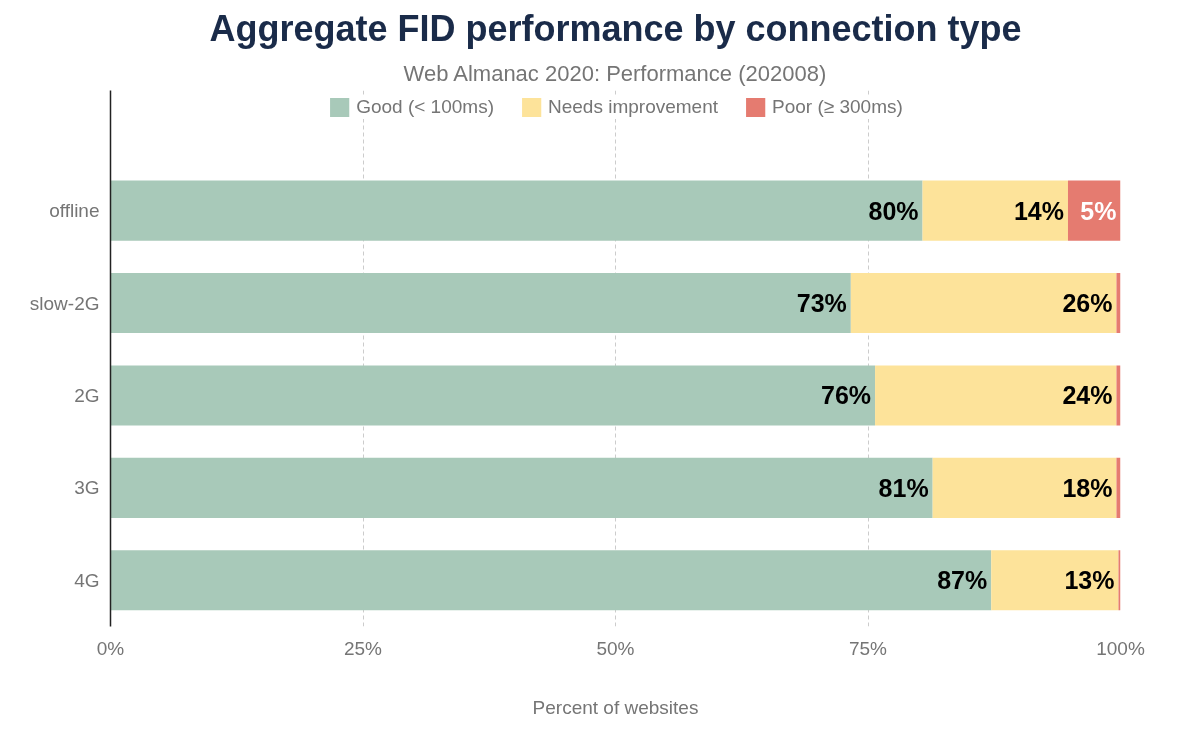 This screenshot has width=1200, height=742. What do you see at coordinates (87, 395) in the screenshot?
I see `y-tick-label: 2G` at bounding box center [87, 395].